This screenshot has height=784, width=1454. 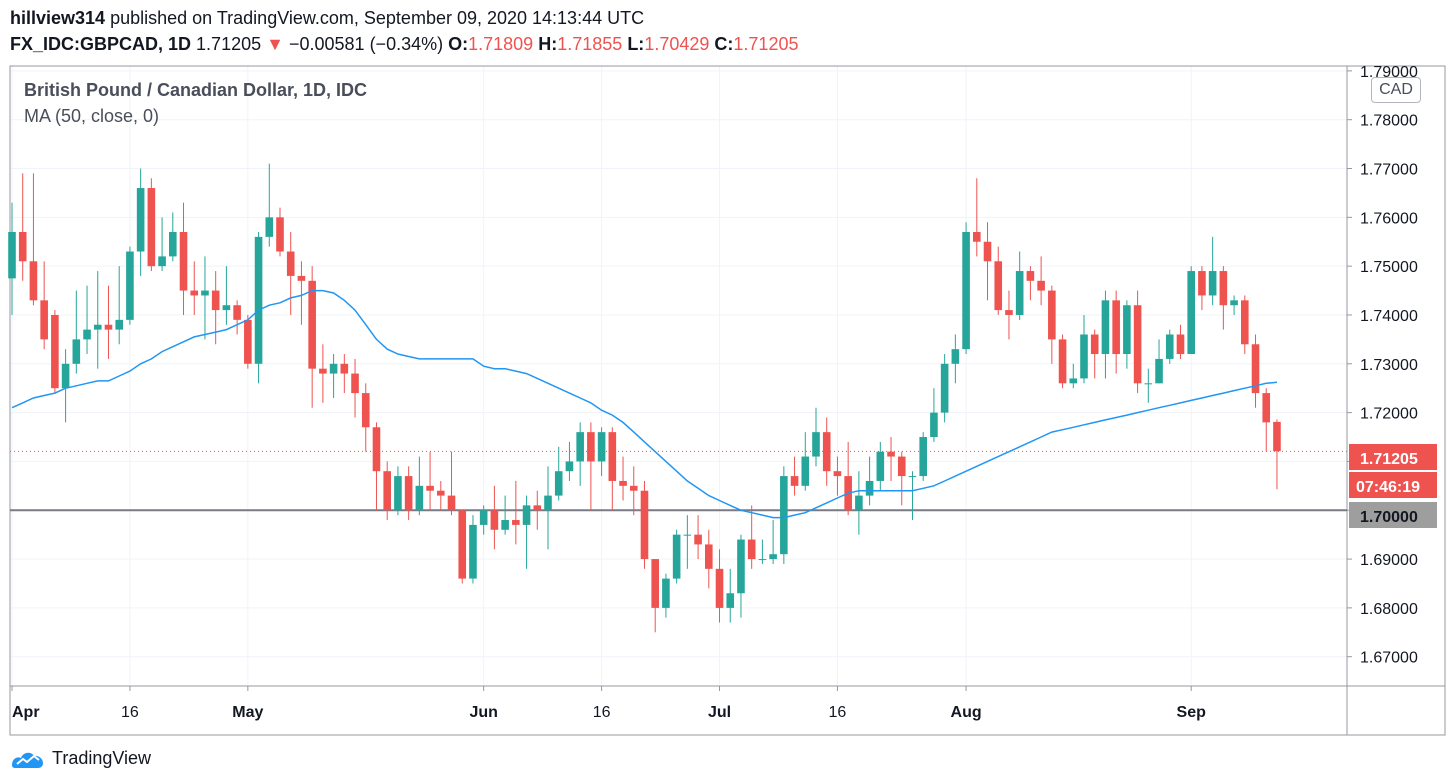 I want to click on ma-legend: MA (50, close, 0), so click(x=92, y=116).